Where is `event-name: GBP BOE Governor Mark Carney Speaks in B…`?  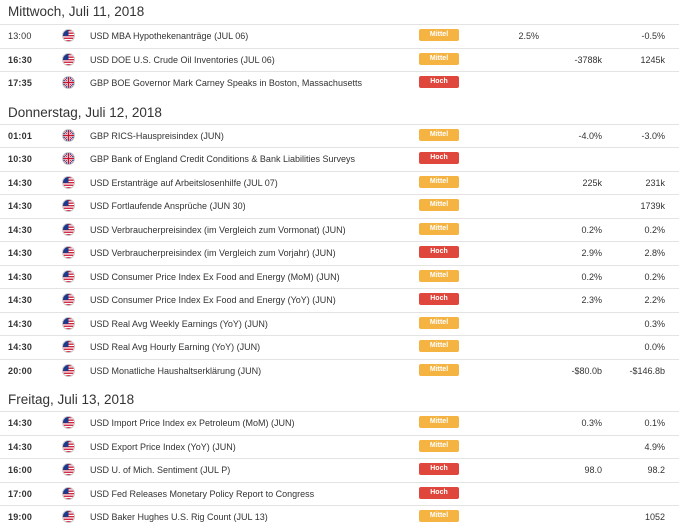 event-name: GBP BOE Governor Mark Carney Speaks in B… is located at coordinates (226, 83).